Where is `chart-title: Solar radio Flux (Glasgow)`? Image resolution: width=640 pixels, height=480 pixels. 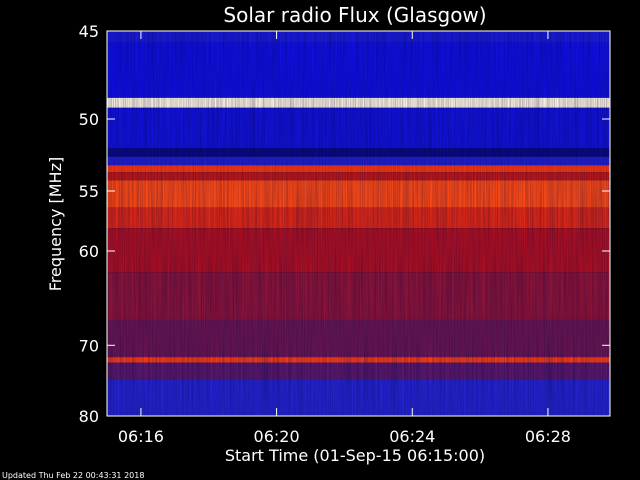 chart-title: Solar radio Flux (Glasgow) is located at coordinates (354, 15).